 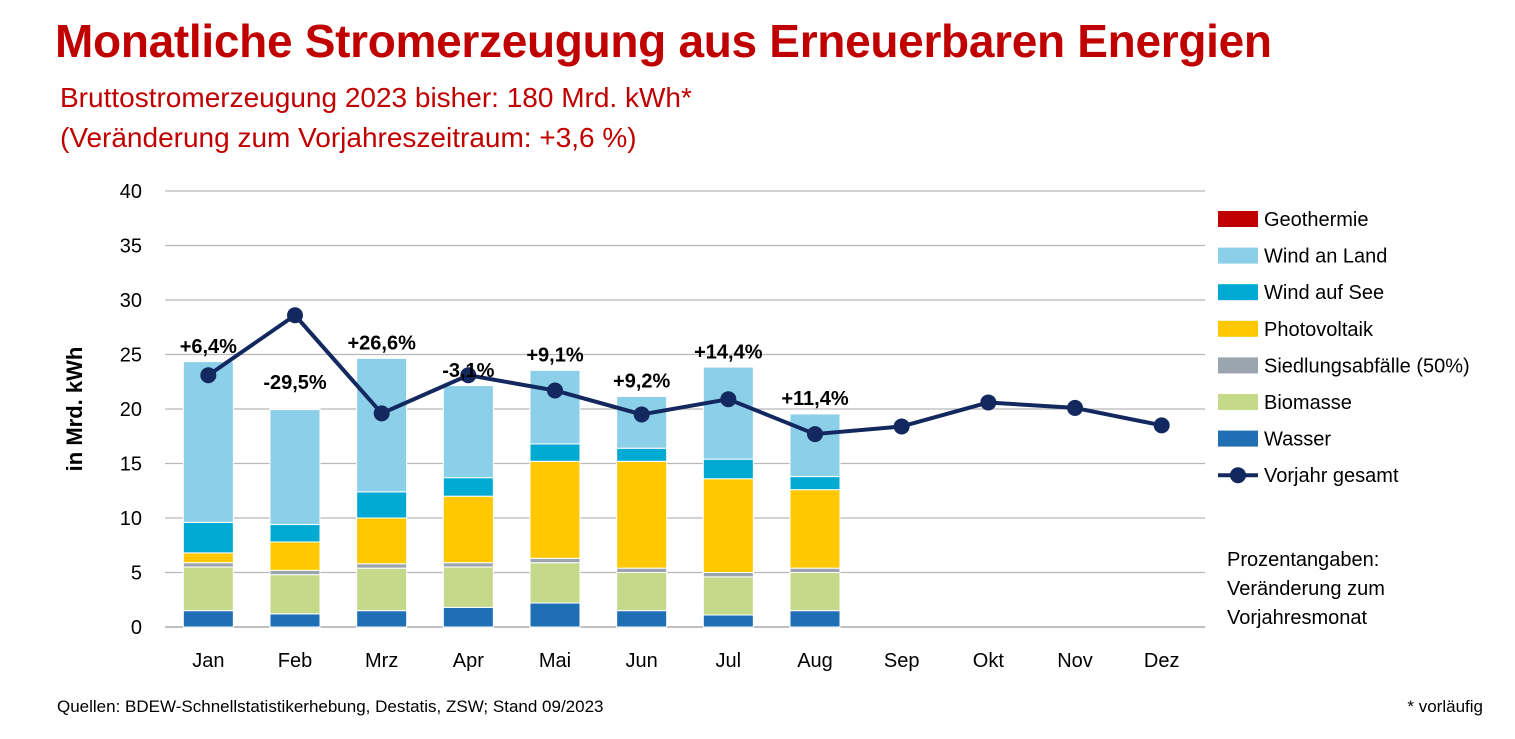 What do you see at coordinates (728, 352) in the screenshot?
I see `bar-percent-label: +14,4%` at bounding box center [728, 352].